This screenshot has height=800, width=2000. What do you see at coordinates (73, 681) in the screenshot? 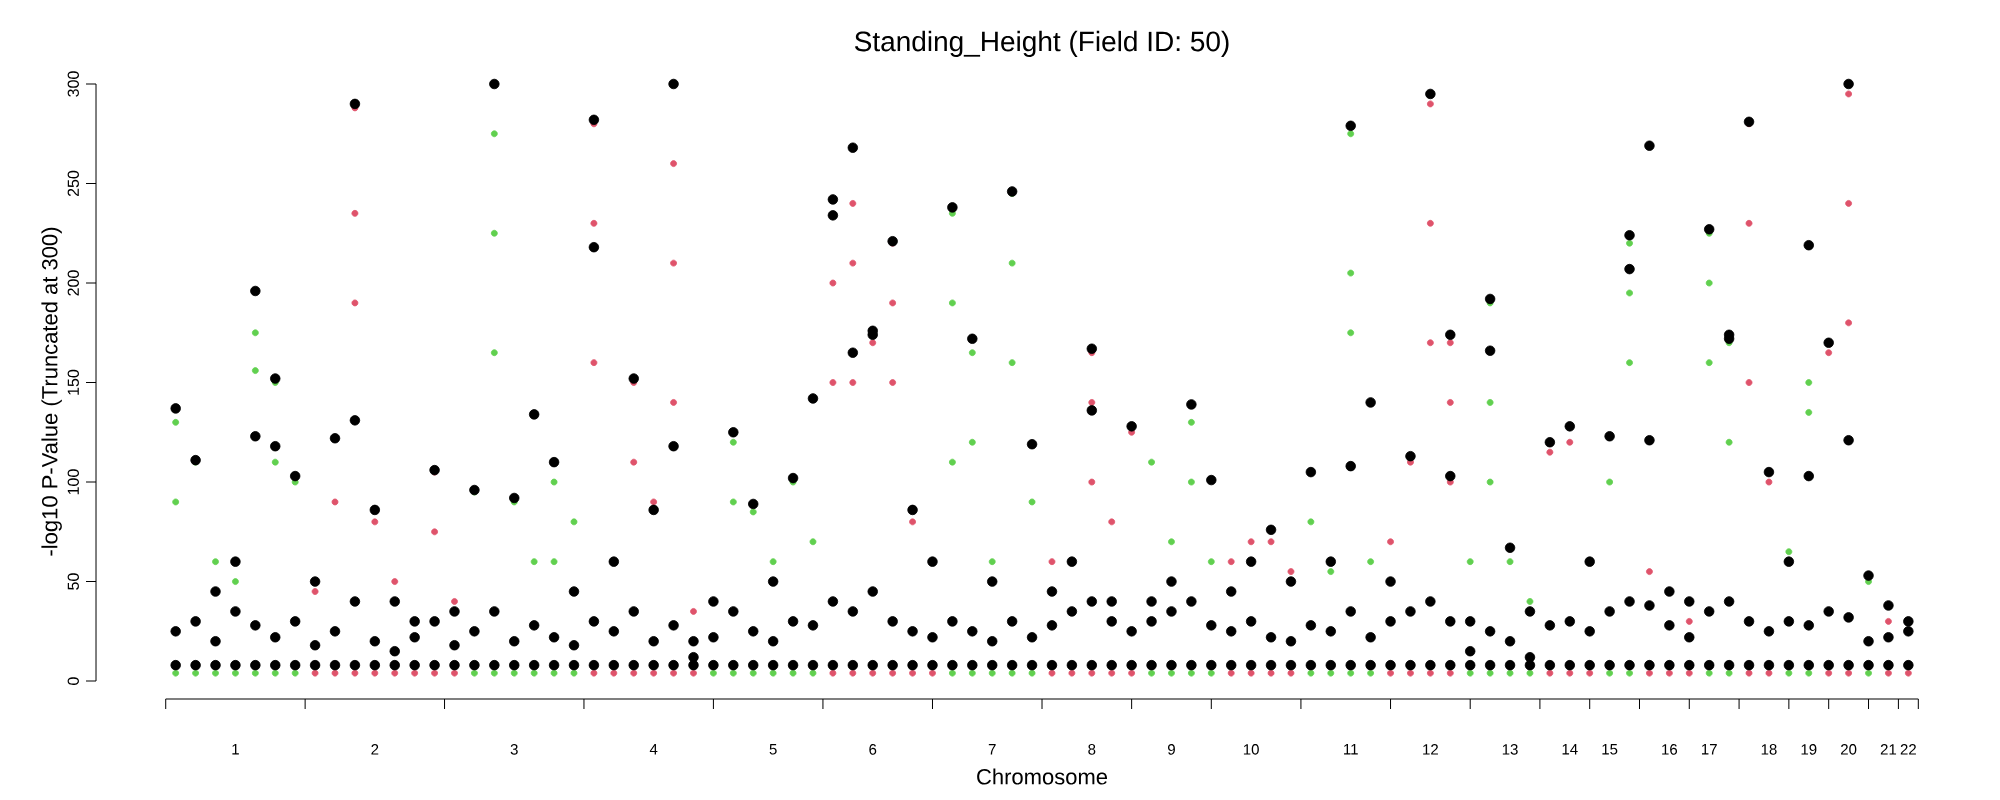
I see `y-tick-label: 0` at bounding box center [73, 681].